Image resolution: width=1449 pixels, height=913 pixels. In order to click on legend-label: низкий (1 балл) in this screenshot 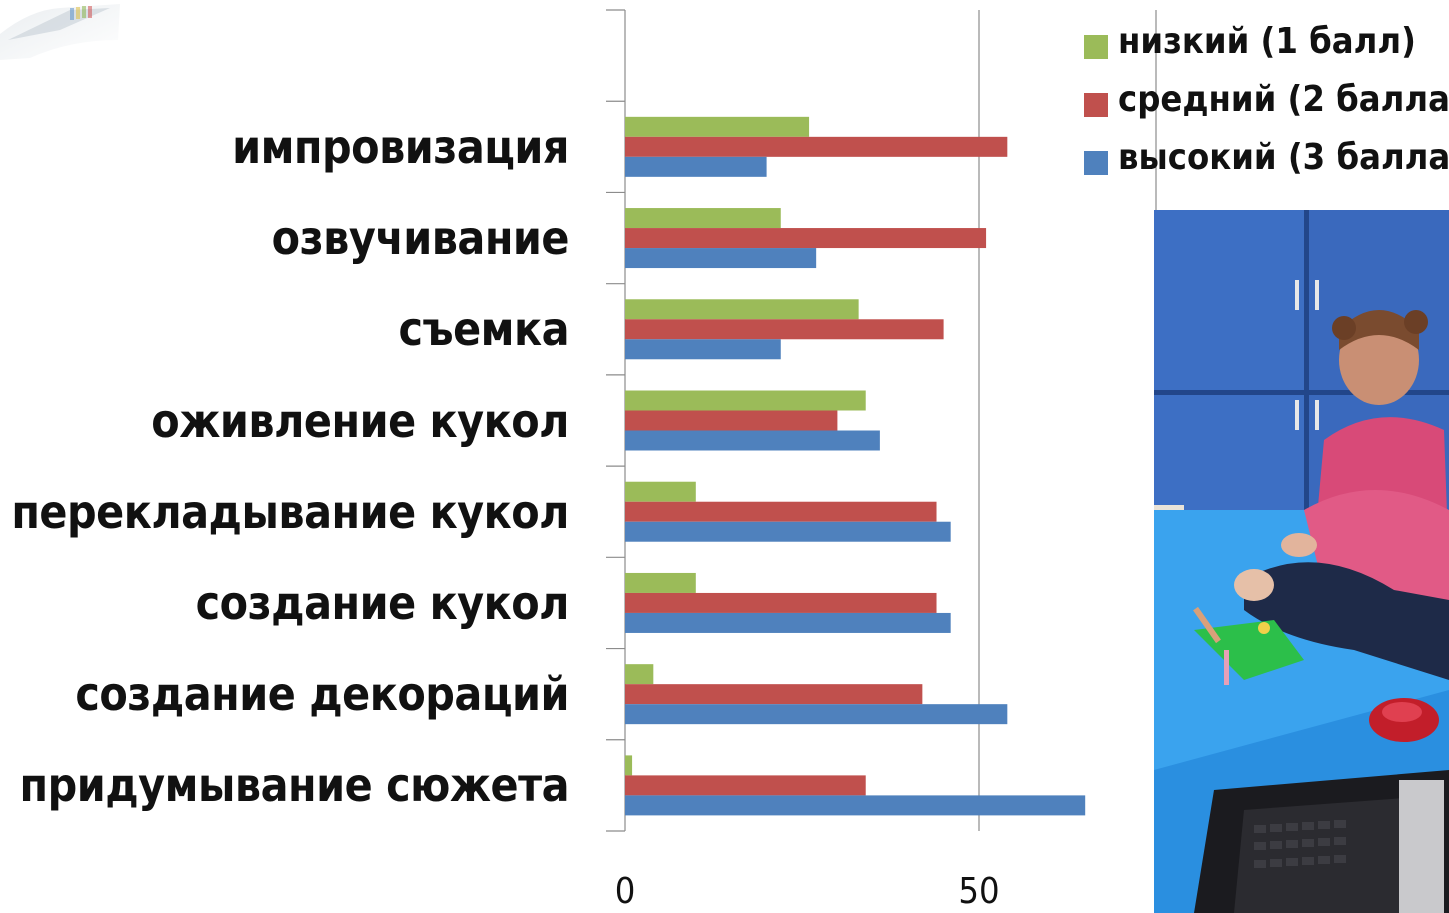, I will do `click(1267, 41)`.